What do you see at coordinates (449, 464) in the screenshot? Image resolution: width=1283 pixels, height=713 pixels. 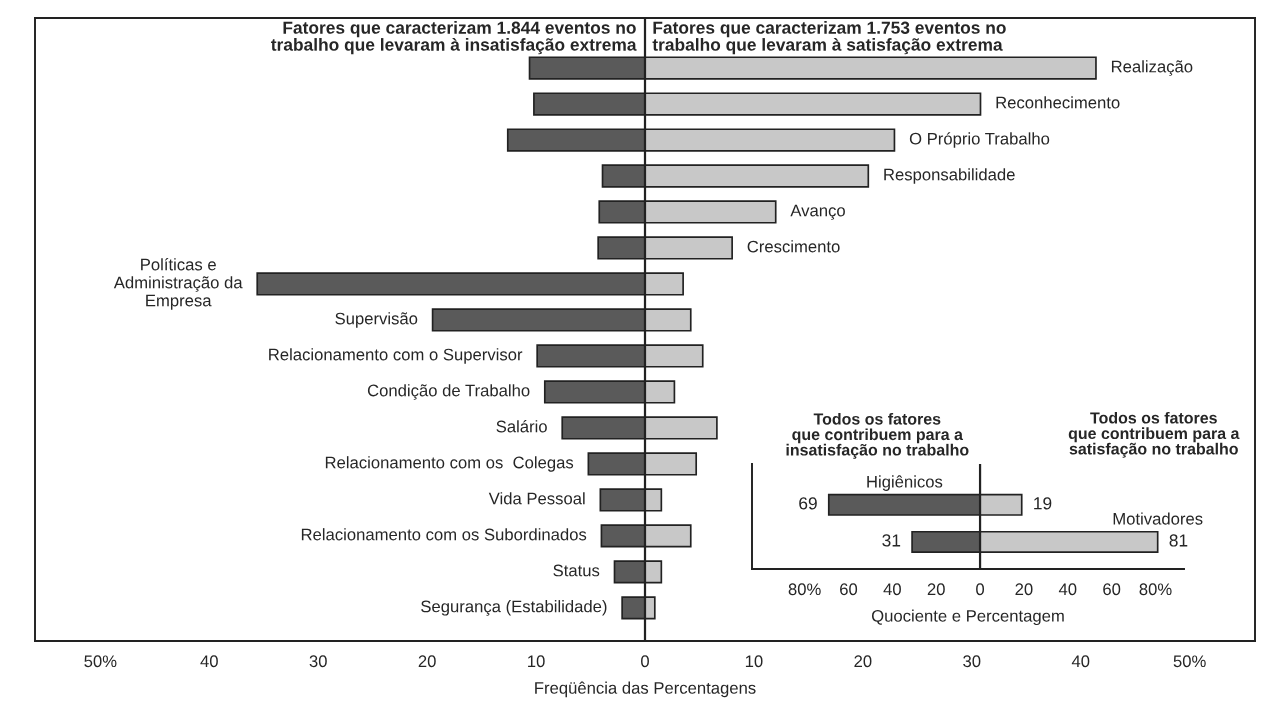 I see `y-tick-label: Relacionamento com os Colegas` at bounding box center [449, 464].